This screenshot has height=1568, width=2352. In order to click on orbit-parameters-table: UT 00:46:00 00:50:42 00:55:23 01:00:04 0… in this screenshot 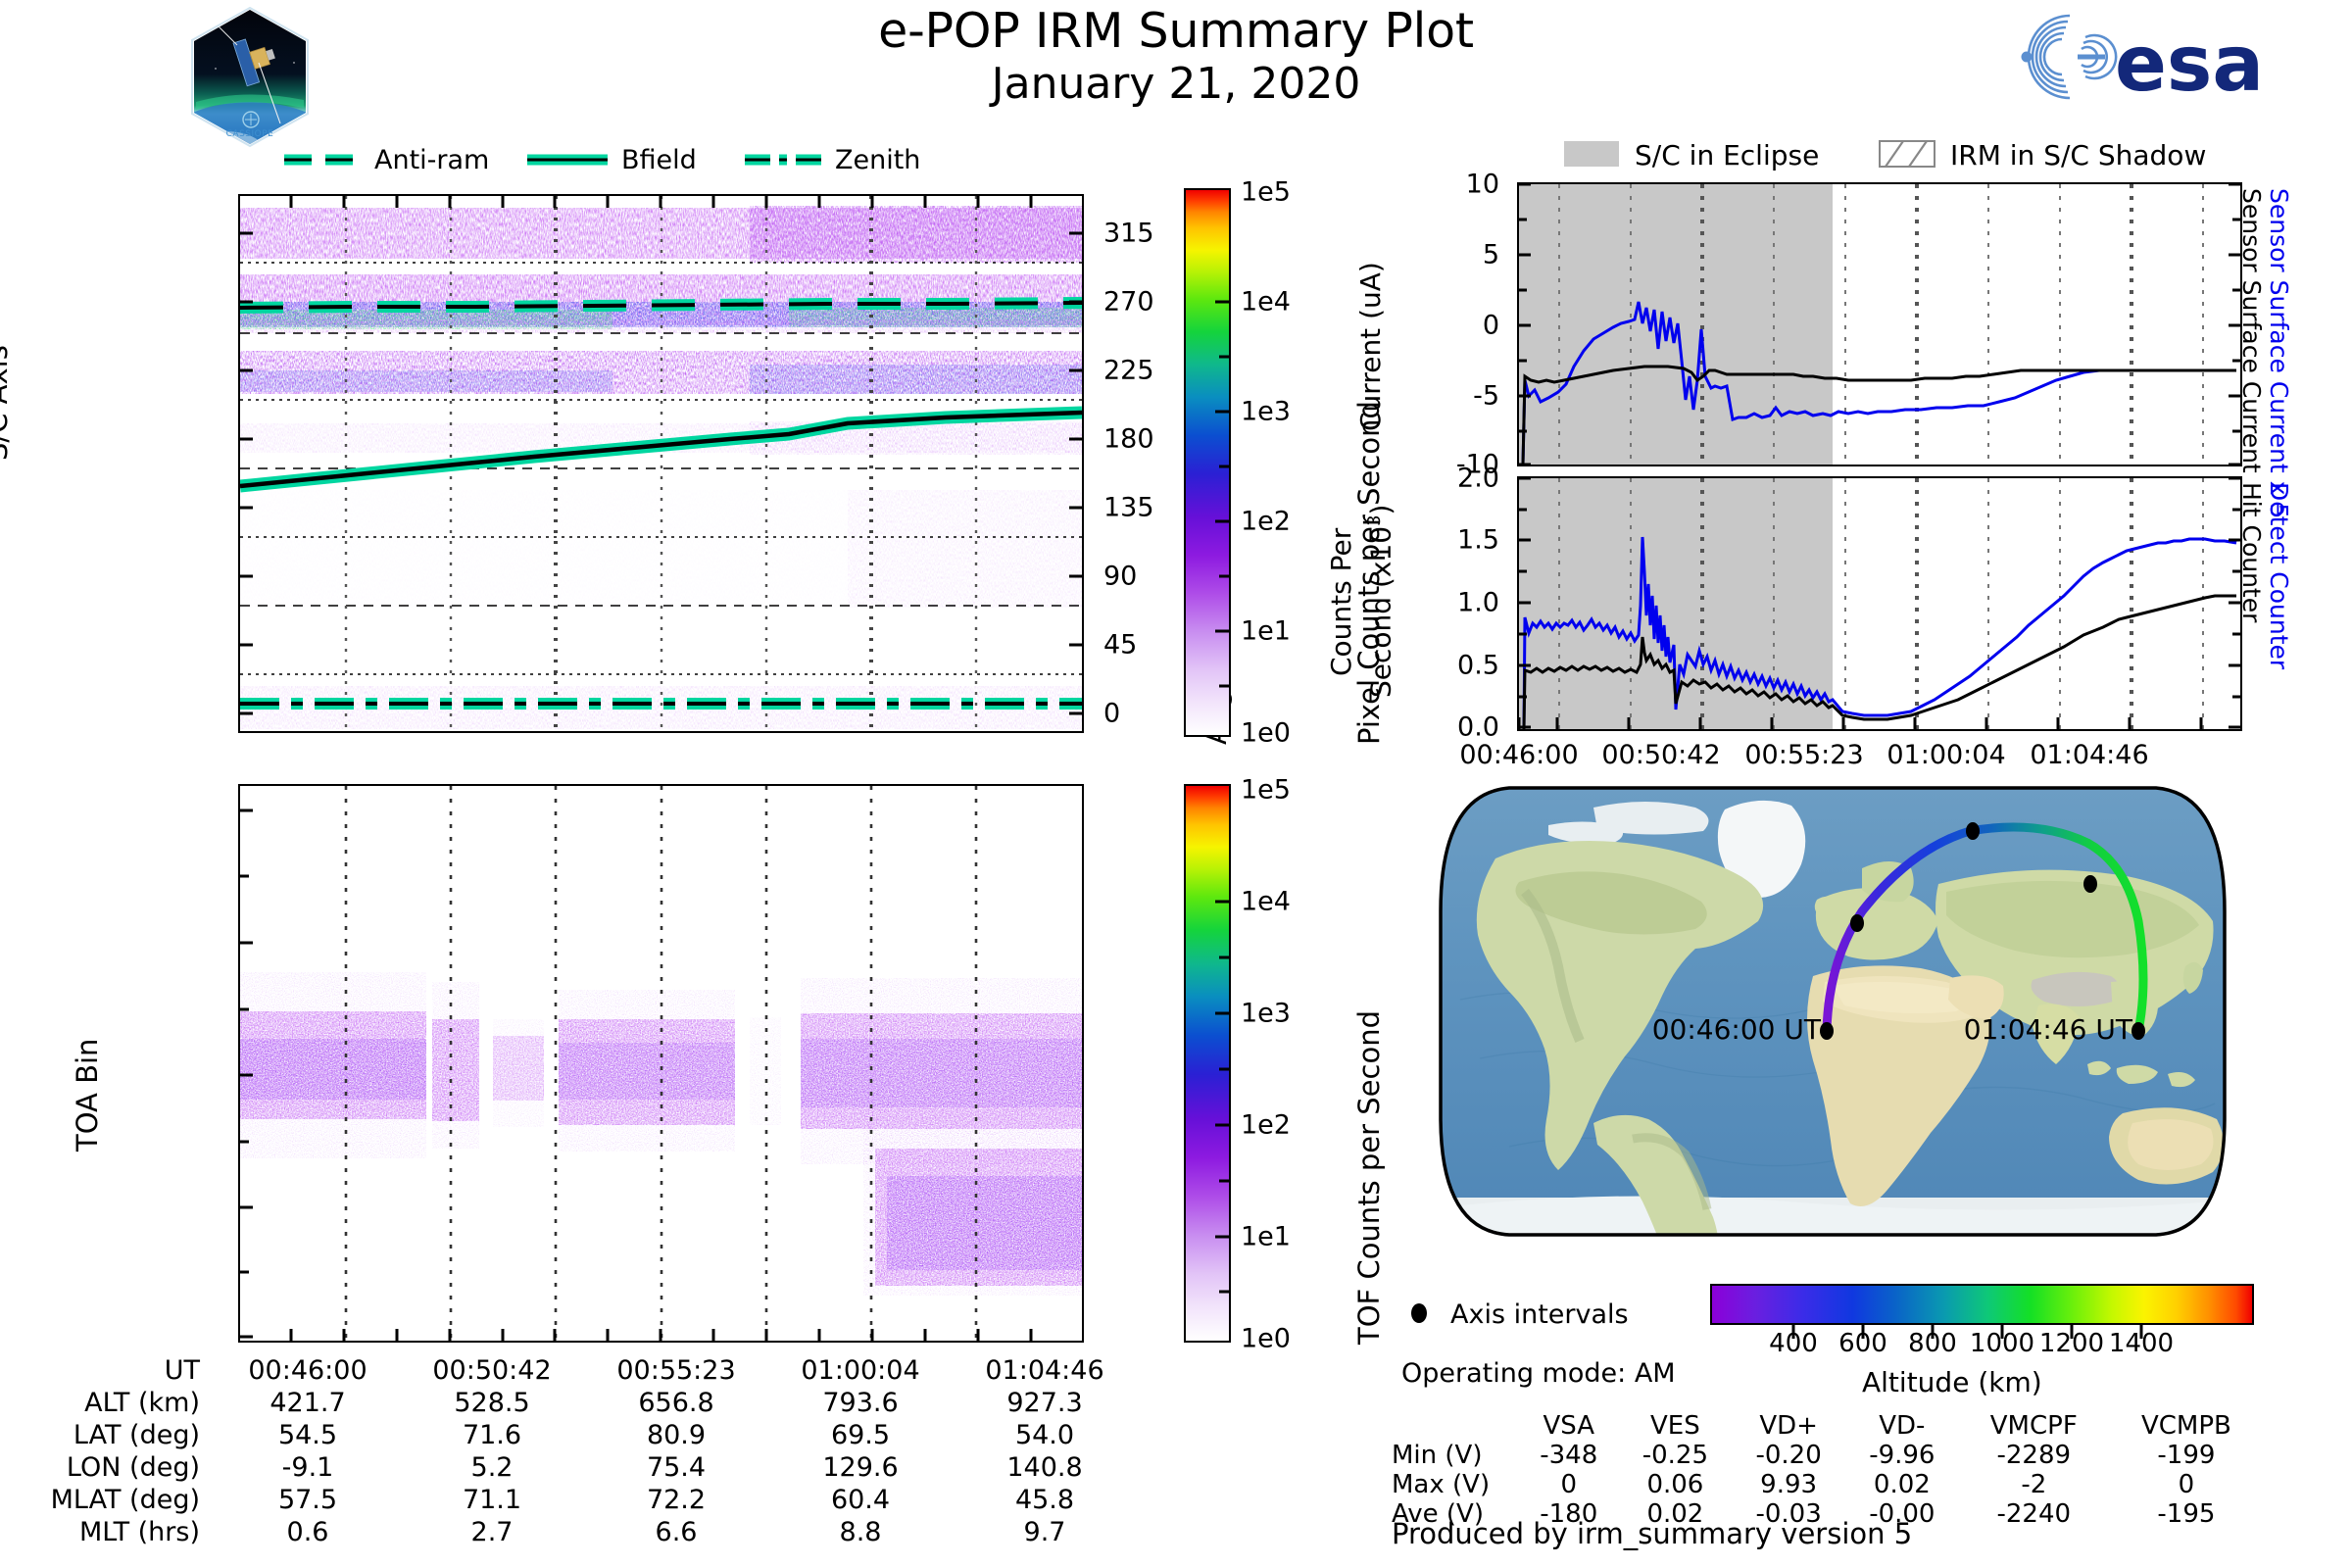, I will do `click(583, 1451)`.